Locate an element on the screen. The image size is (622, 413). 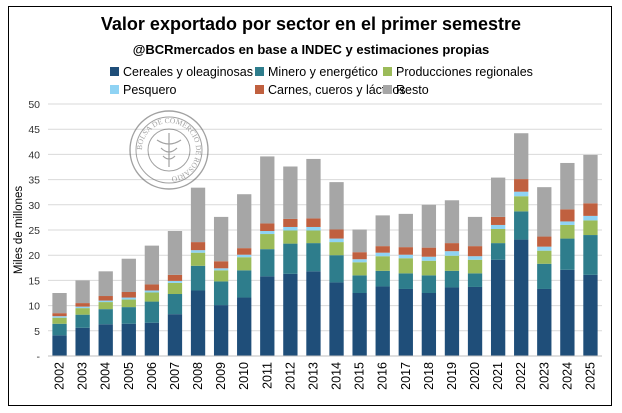
legend-label: Producciones regionales is located at coordinates (464, 72).